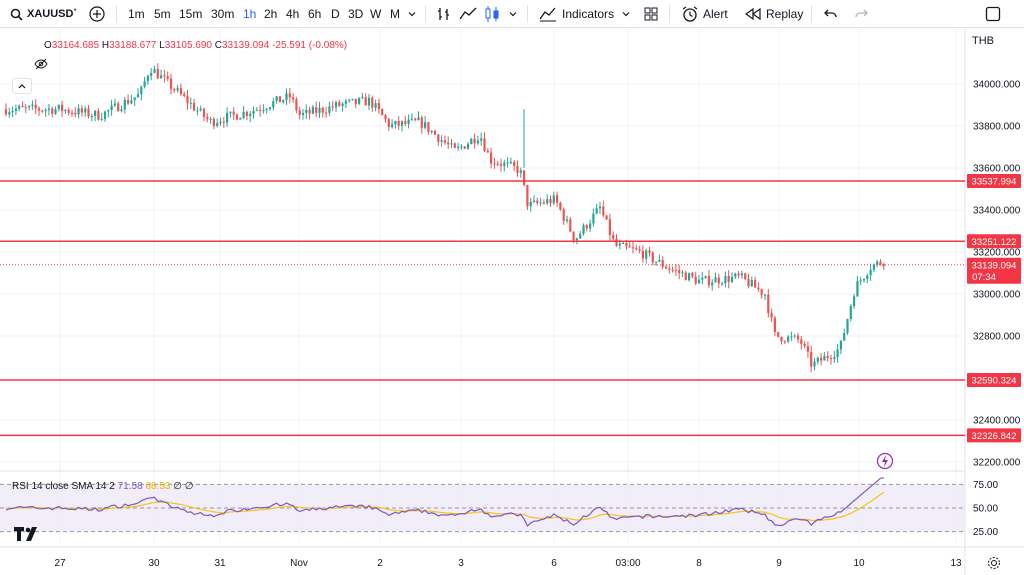 This screenshot has height=575, width=1024. Describe the element at coordinates (513, 14) in the screenshot. I see `chart-type-dropdown` at that location.